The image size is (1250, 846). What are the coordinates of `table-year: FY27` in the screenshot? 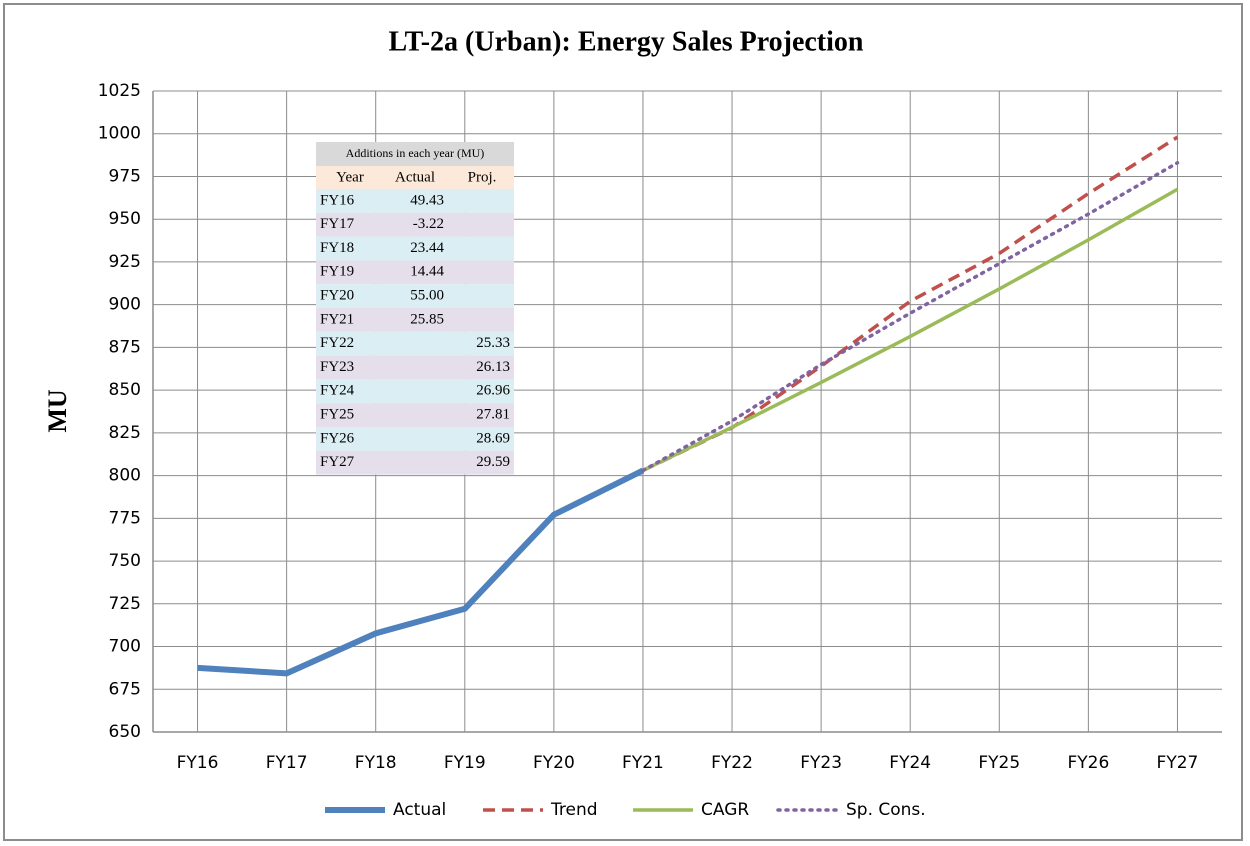 It's located at (337, 462).